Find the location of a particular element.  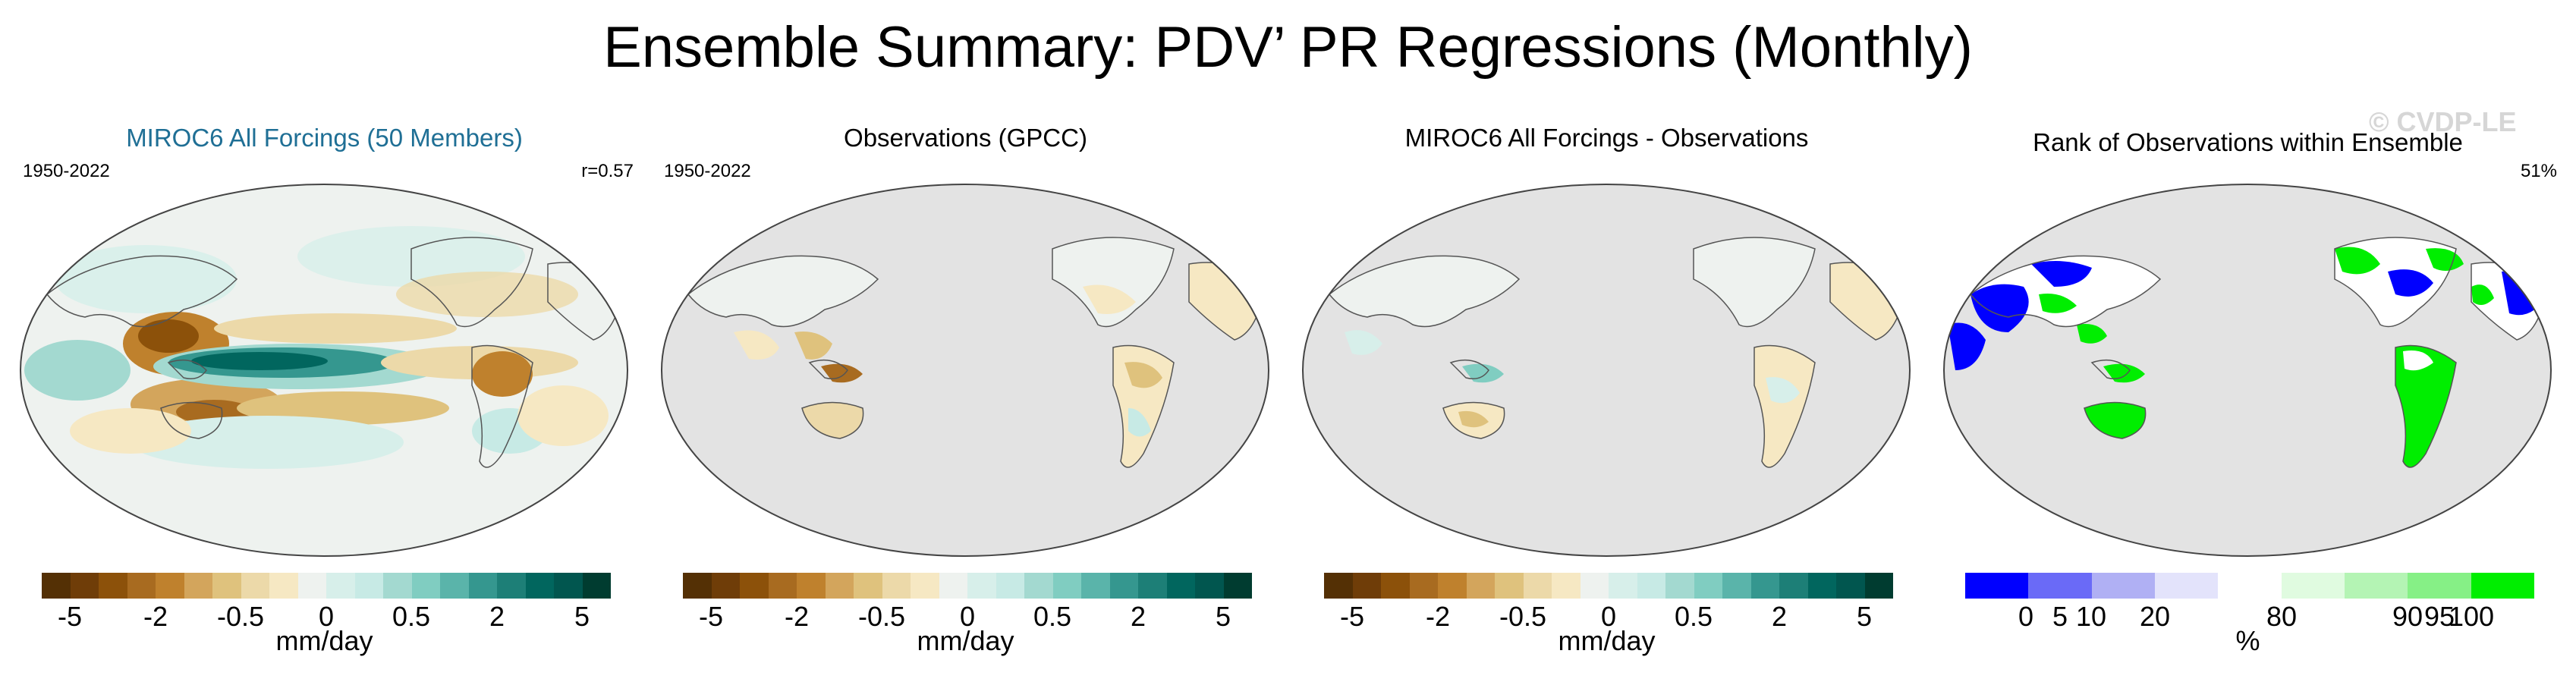

rank-colorbar is located at coordinates (2249, 586).